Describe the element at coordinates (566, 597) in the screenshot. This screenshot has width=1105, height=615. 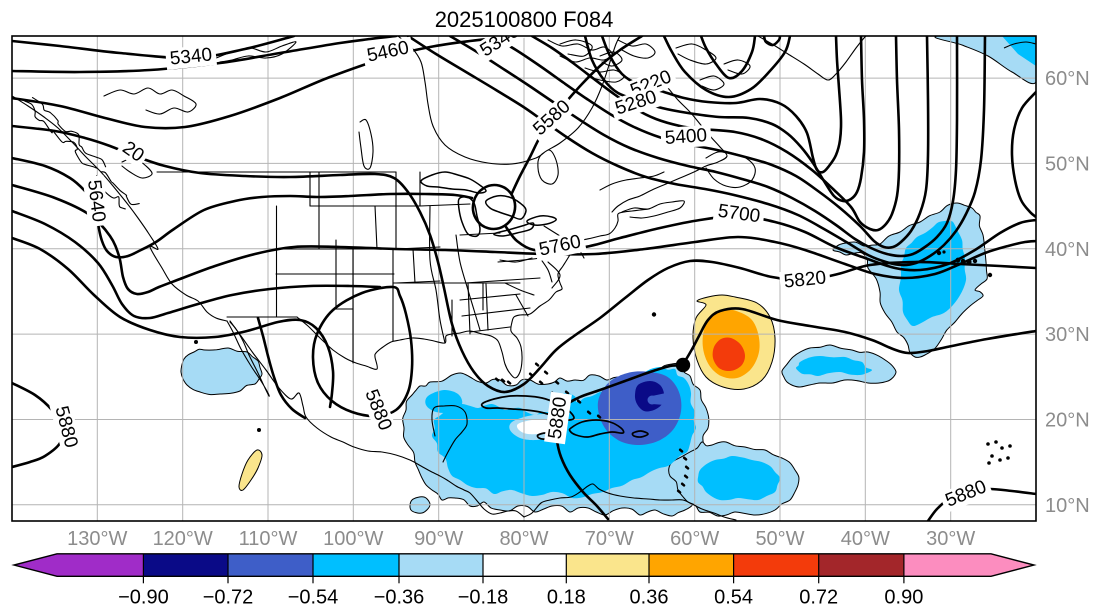
I see `svg-text: 0.18` at that location.